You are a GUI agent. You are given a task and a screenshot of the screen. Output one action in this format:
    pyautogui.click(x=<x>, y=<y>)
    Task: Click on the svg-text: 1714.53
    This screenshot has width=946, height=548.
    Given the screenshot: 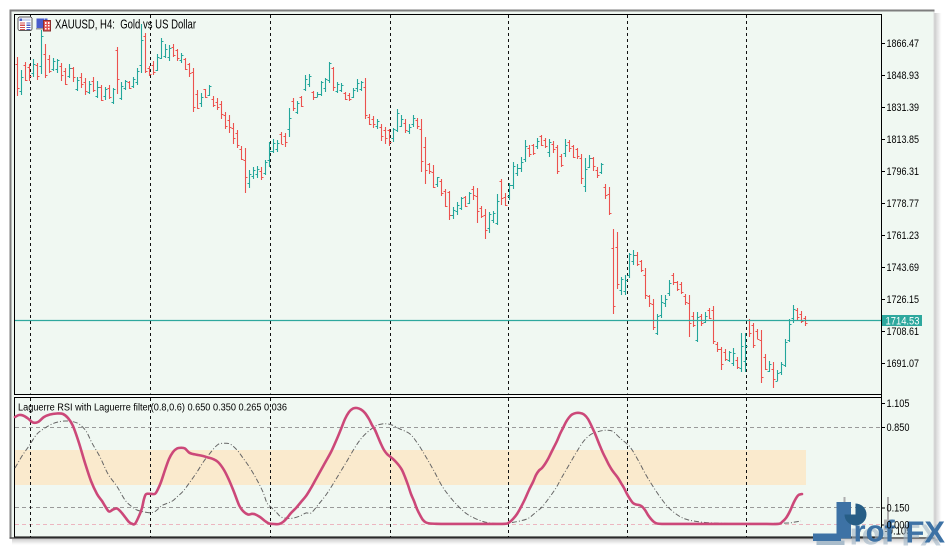 What is the action you would take?
    pyautogui.click(x=903, y=322)
    